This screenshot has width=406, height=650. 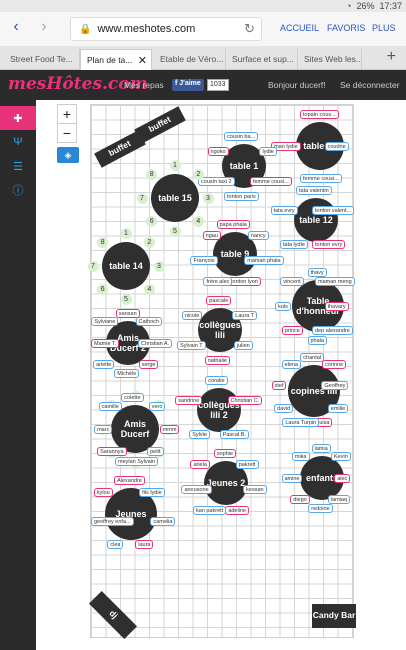 I want to click on guest-tag: sophie, so click(x=225, y=453).